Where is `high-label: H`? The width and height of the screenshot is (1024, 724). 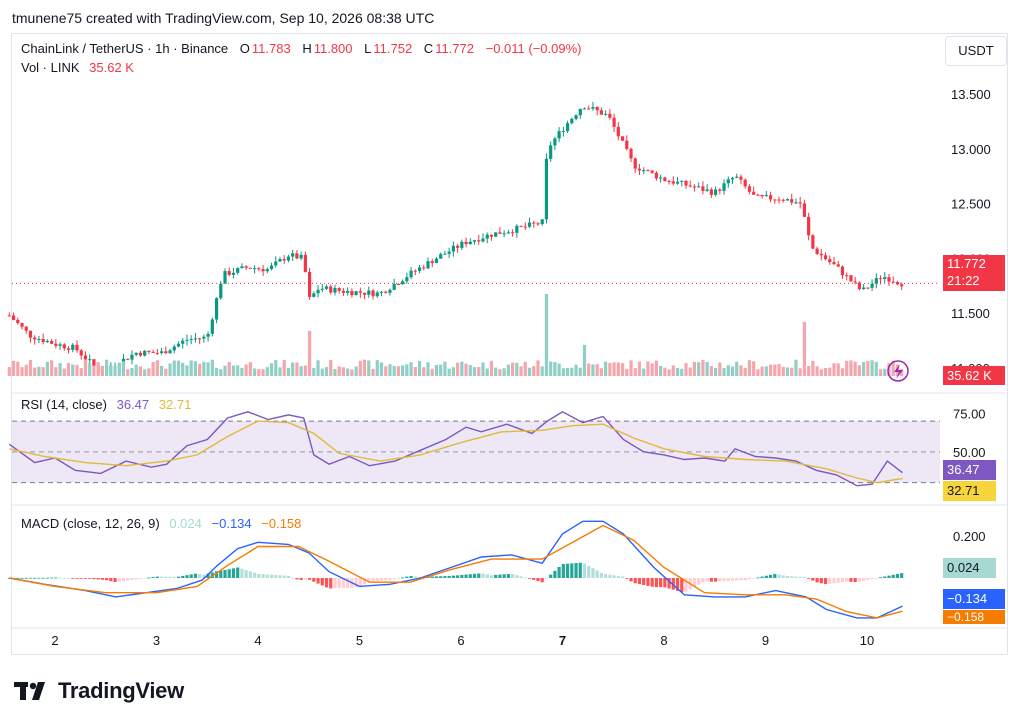 high-label: H is located at coordinates (307, 48).